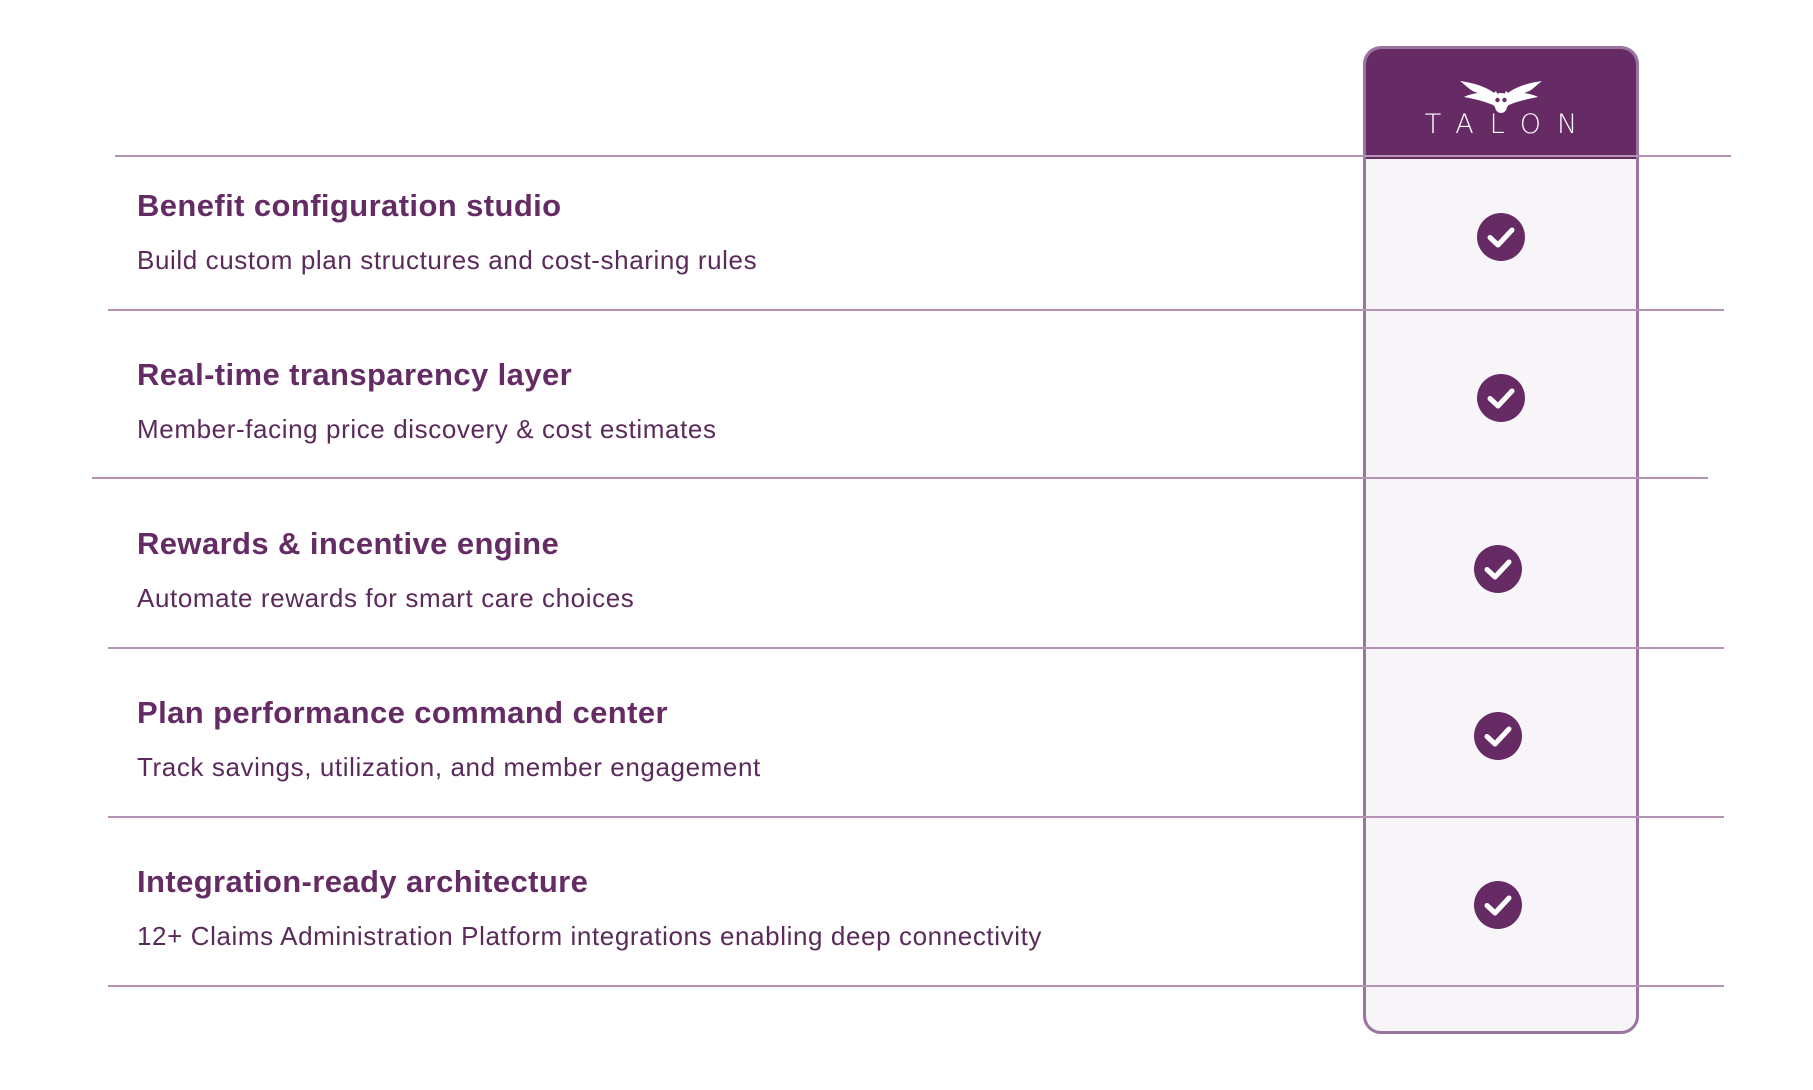 This screenshot has height=1090, width=1813. What do you see at coordinates (1501, 97) in the screenshot?
I see `owl-icon` at bounding box center [1501, 97].